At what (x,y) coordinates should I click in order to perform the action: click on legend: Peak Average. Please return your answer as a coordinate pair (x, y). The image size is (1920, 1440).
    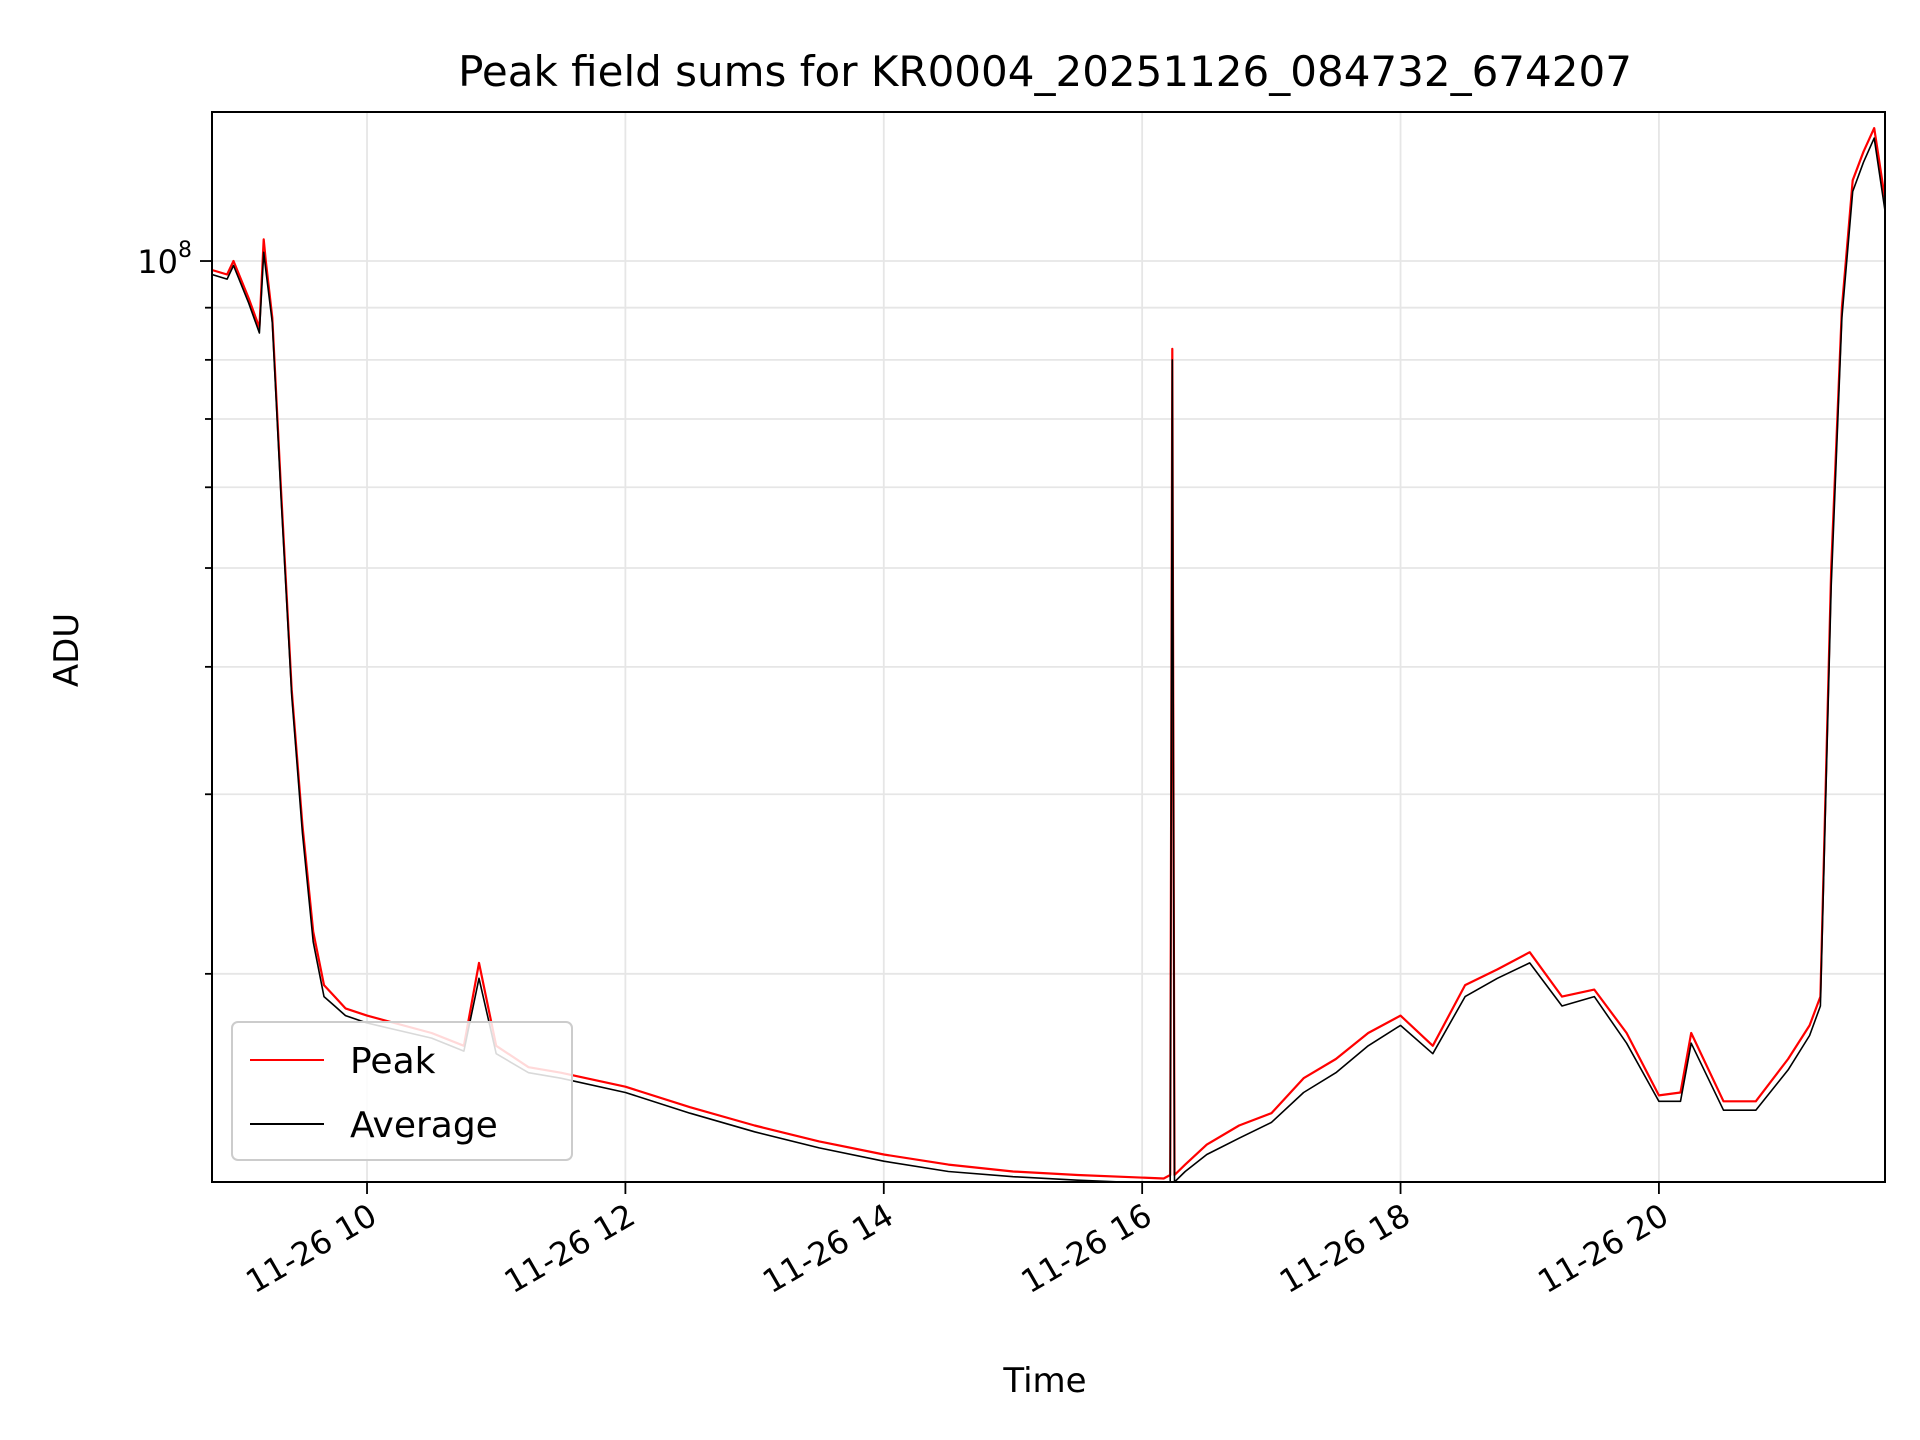
    Looking at the image, I should click on (402, 1091).